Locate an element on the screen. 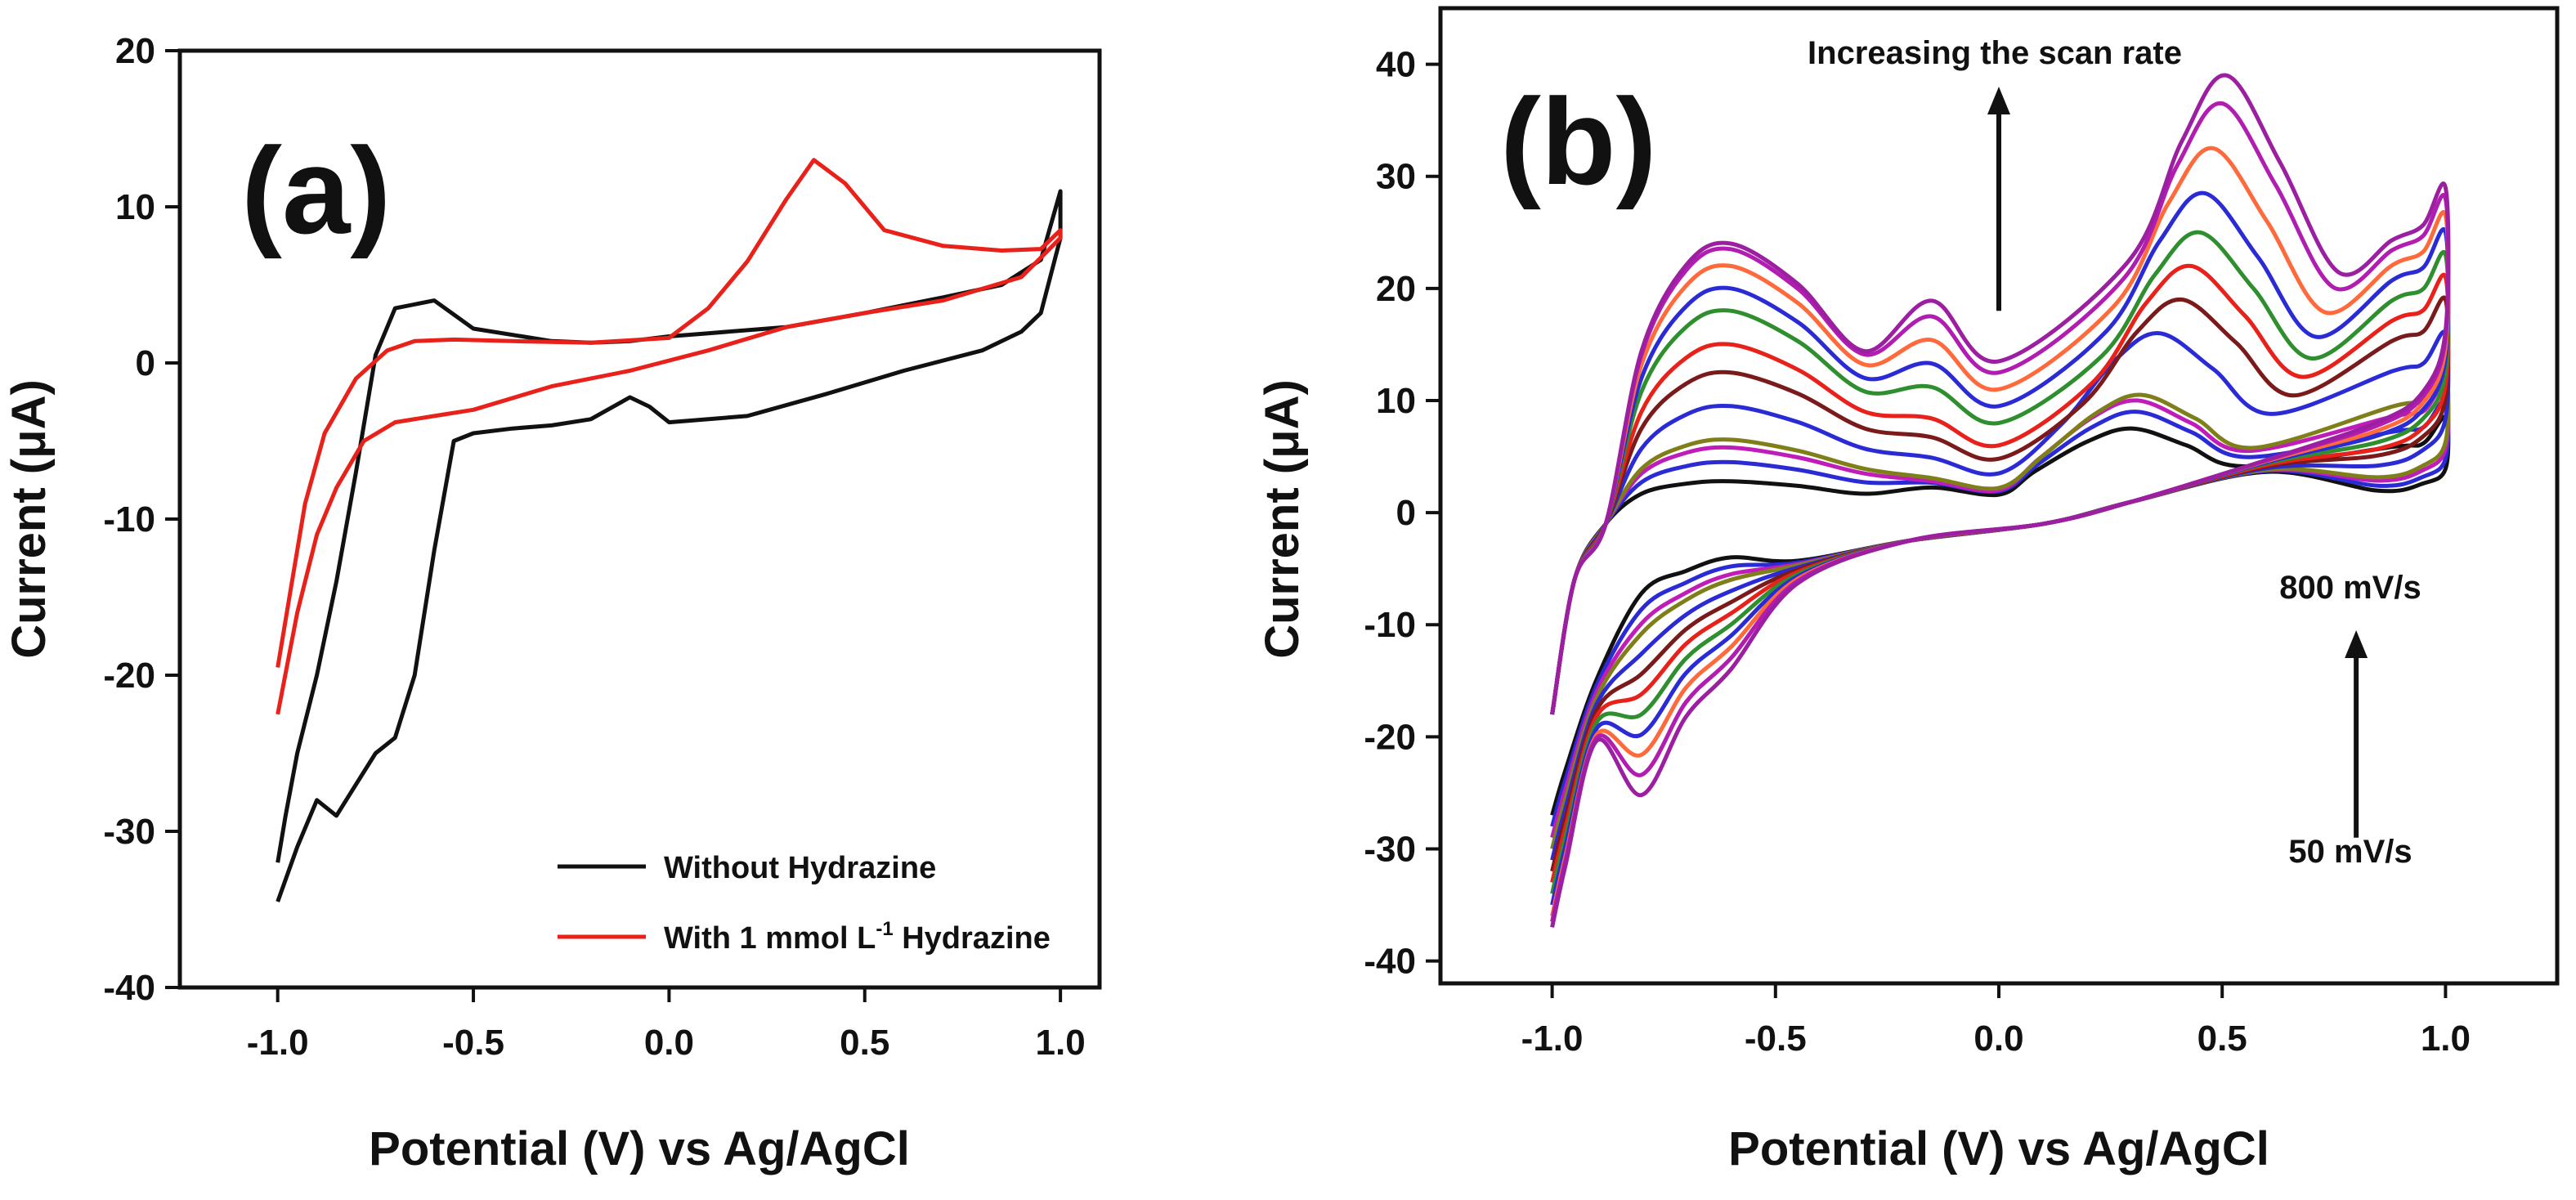 The image size is (2576, 1200). panel-a-y-tick-label: 0 is located at coordinates (145, 363).